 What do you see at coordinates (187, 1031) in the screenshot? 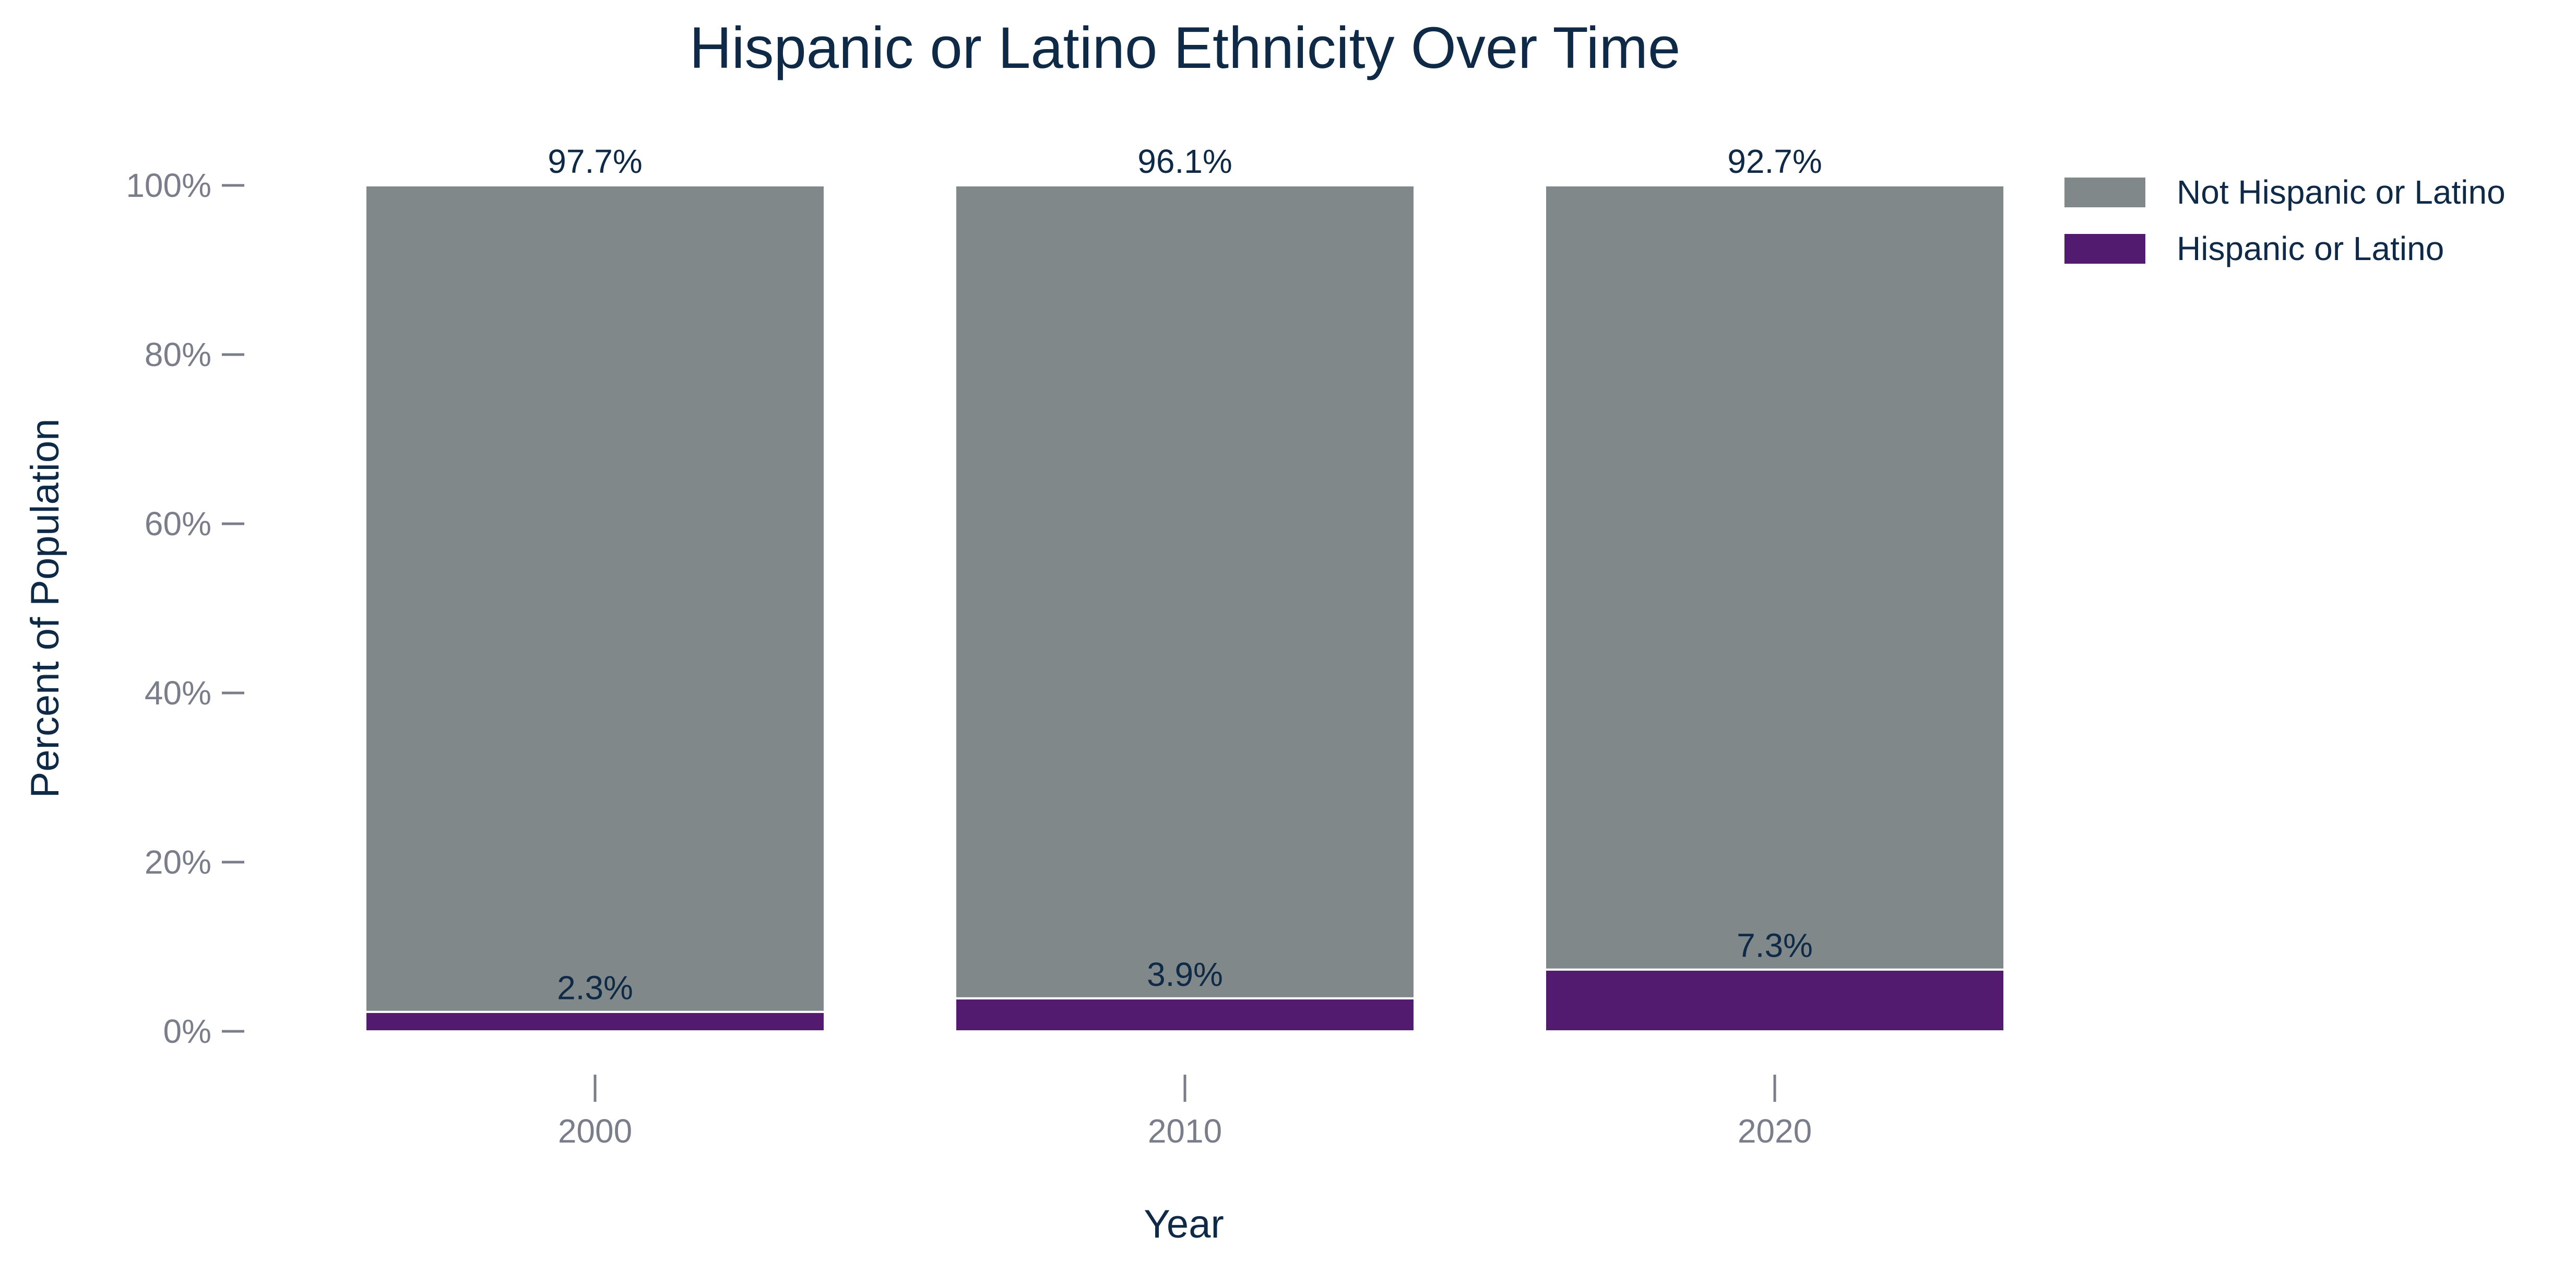
I see `y-tick-label: 0%` at bounding box center [187, 1031].